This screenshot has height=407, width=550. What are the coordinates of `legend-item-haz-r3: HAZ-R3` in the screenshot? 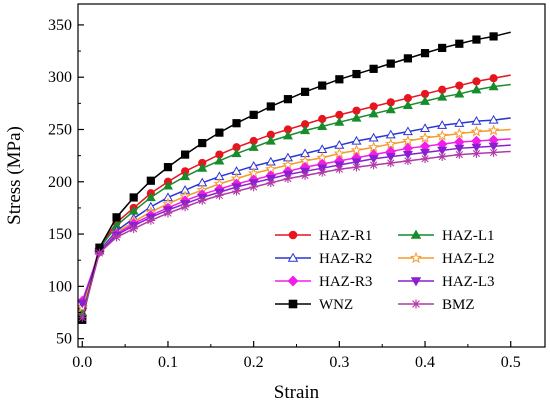 It's located at (323, 282).